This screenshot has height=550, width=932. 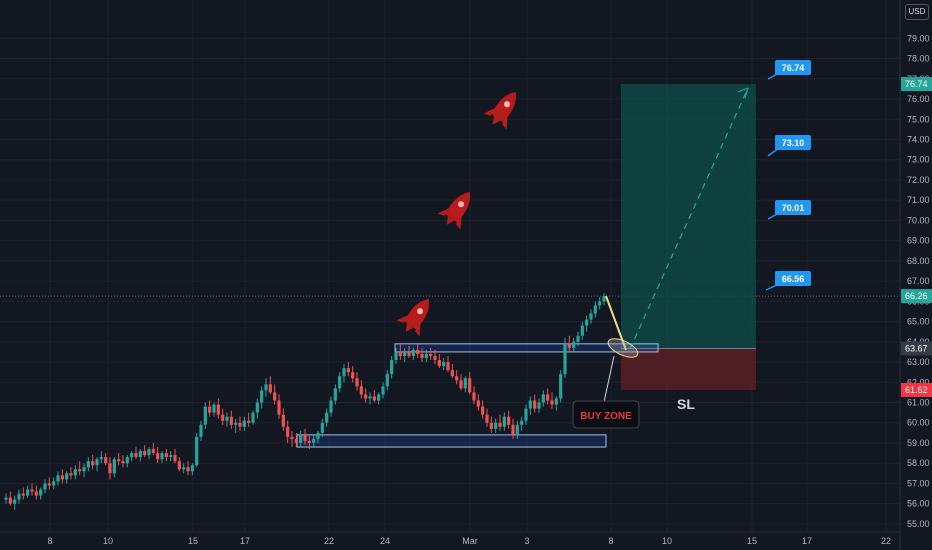 What do you see at coordinates (793, 68) in the screenshot?
I see `target-label-text: 76.74` at bounding box center [793, 68].